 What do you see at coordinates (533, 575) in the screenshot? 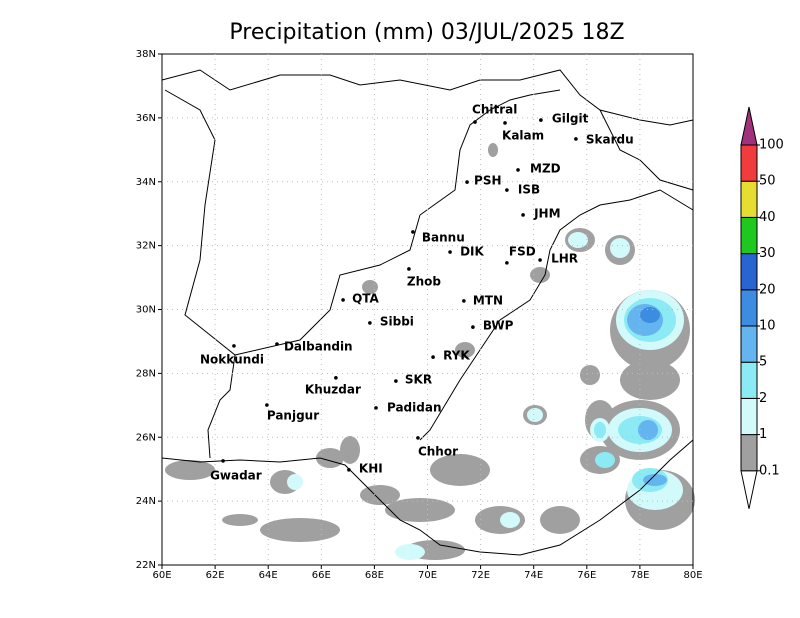
I see `x-tick-label: 74E` at bounding box center [533, 575].